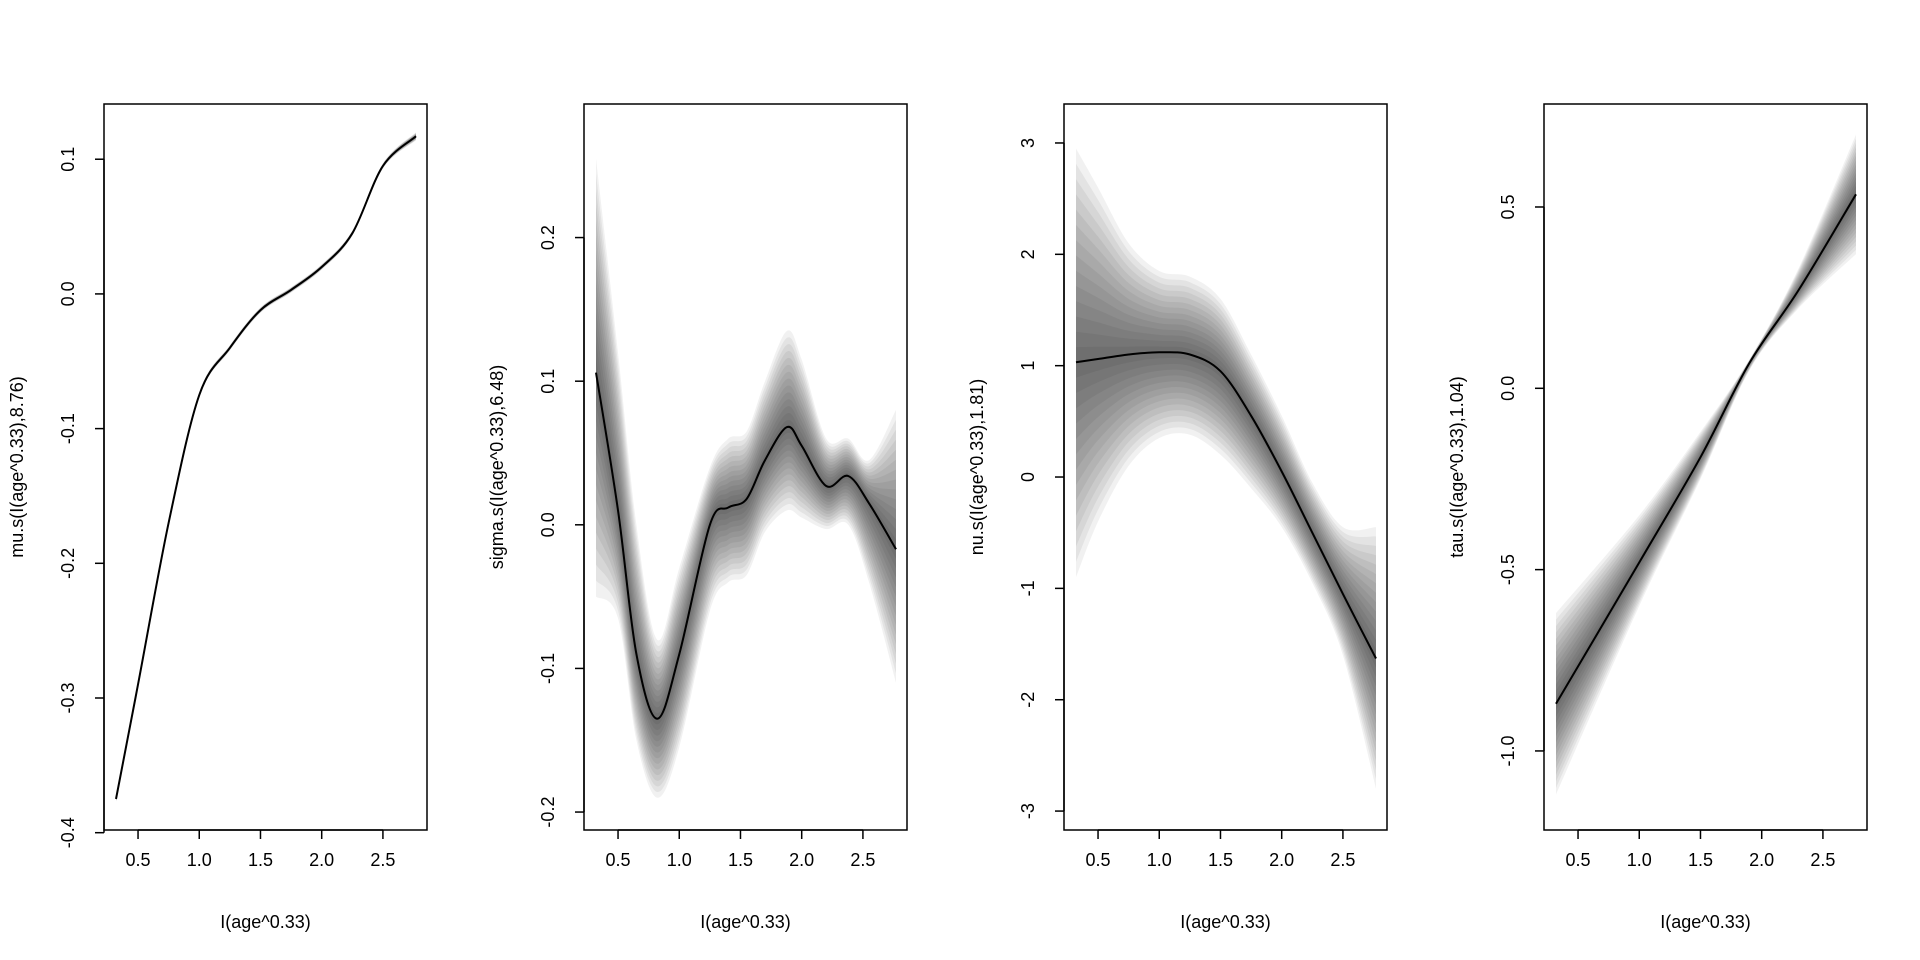 Image resolution: width=1920 pixels, height=960 pixels. I want to click on y-tick-label: -1.0, so click(1508, 750).